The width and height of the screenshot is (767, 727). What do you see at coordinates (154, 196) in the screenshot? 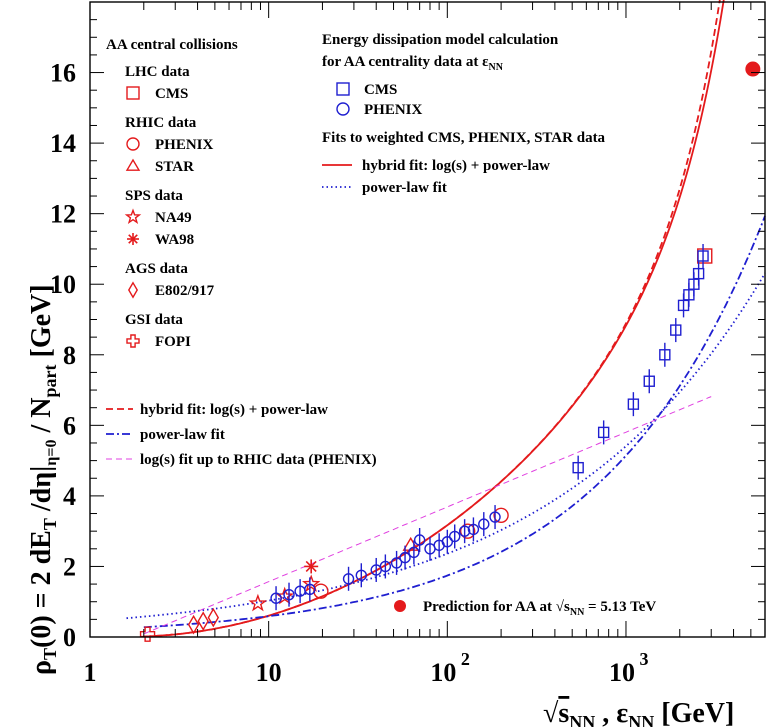
I see `legend-group-title: SPS data` at bounding box center [154, 196].